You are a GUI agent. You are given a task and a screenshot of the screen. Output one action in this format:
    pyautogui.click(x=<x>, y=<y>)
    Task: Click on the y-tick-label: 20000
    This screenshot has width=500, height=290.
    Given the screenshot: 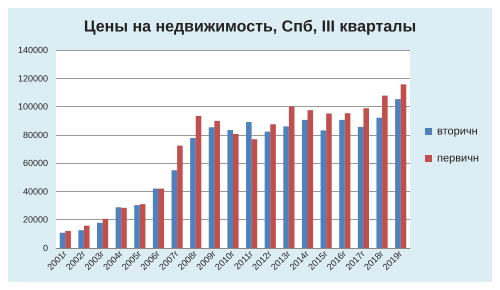 What is the action you would take?
    pyautogui.click(x=35, y=219)
    